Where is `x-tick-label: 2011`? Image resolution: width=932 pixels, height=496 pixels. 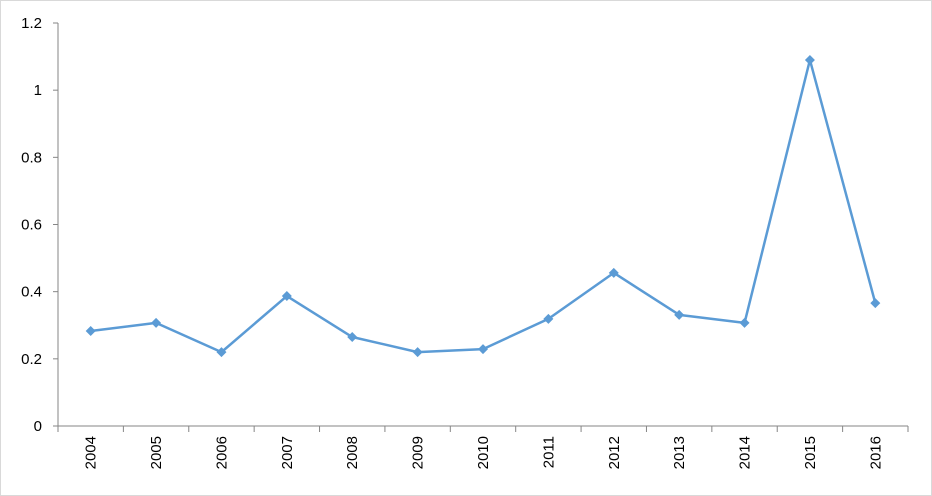 x-tick-label: 2011 is located at coordinates (548, 452).